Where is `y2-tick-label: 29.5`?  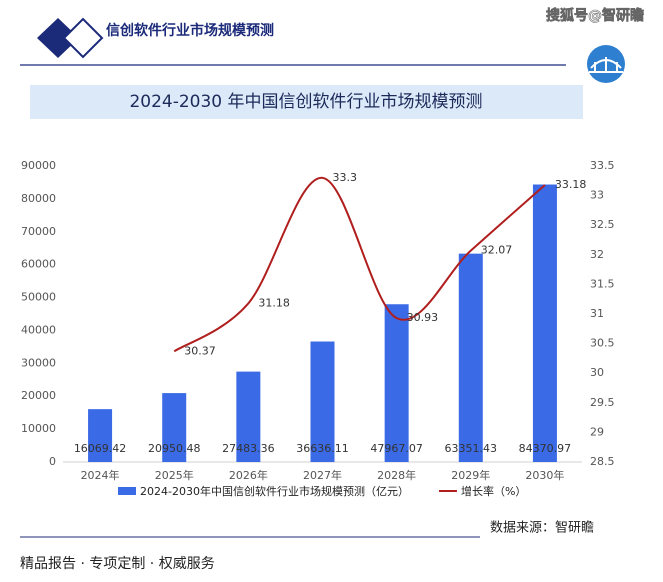 y2-tick-label: 29.5 is located at coordinates (602, 402).